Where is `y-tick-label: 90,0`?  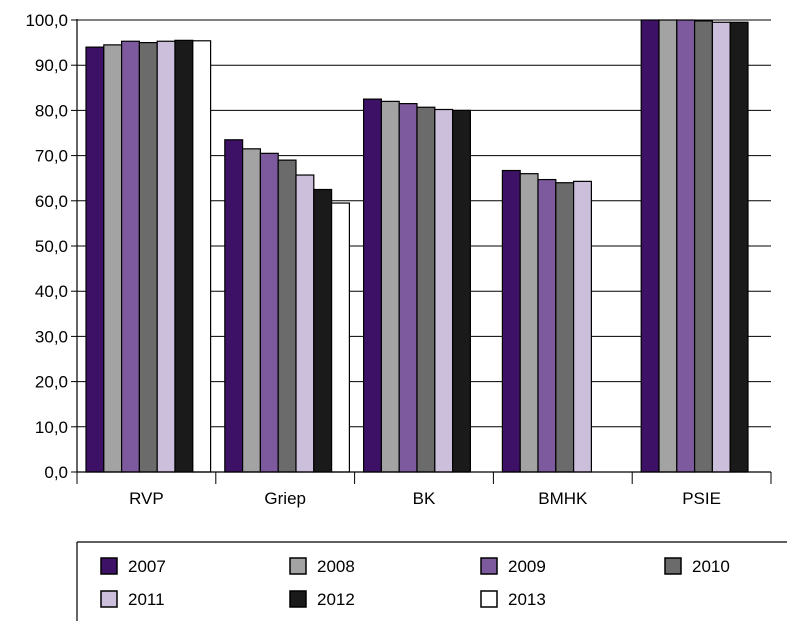
y-tick-label: 90,0 is located at coordinates (51, 65).